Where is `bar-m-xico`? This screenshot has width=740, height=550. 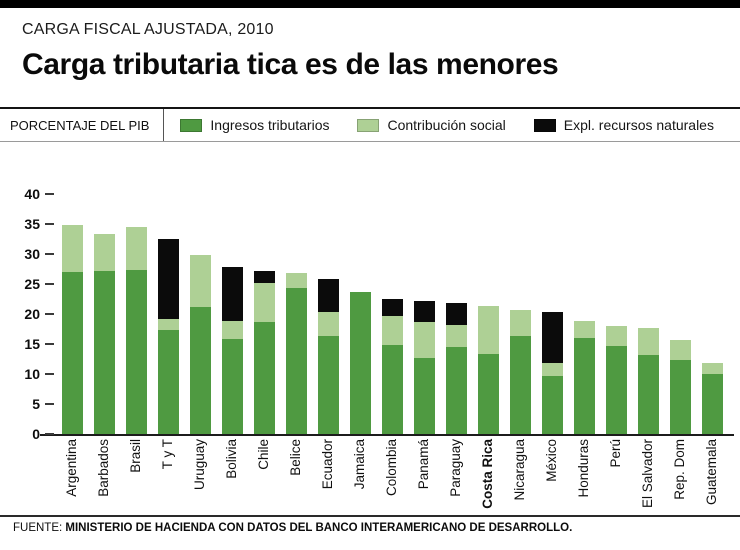
bar-m-xico is located at coordinates (552, 314).